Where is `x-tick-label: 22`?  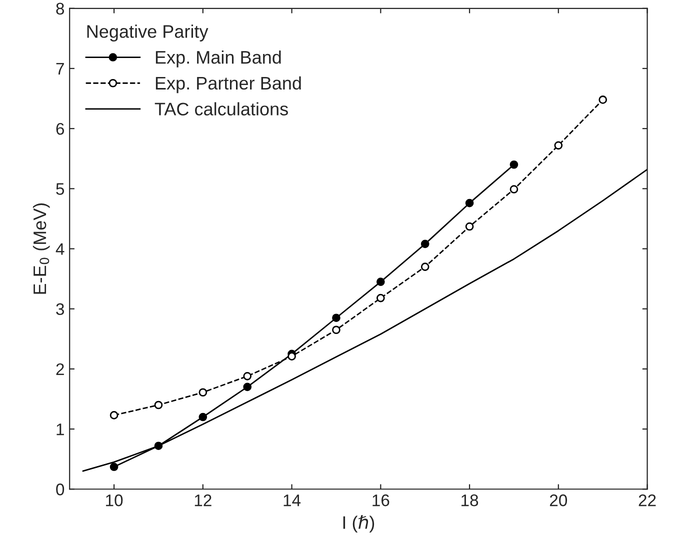 x-tick-label: 22 is located at coordinates (647, 500).